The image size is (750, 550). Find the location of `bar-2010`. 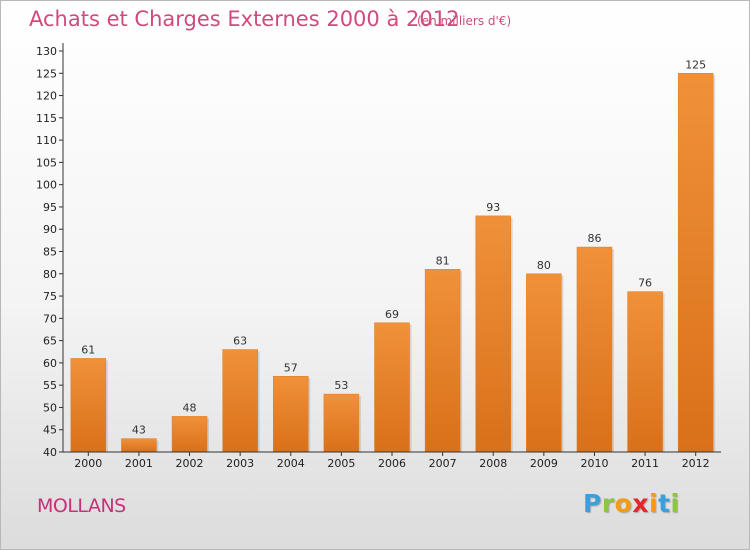

bar-2010 is located at coordinates (594, 349).